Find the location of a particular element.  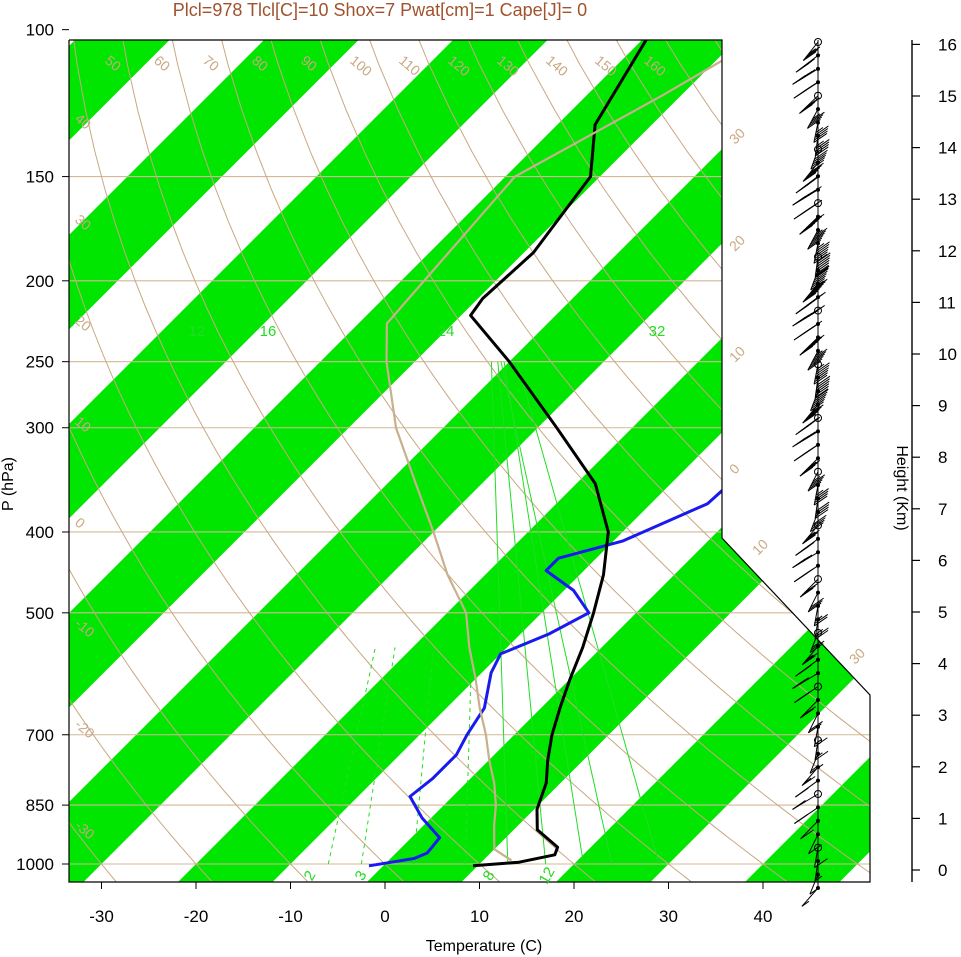

height-tick-label: 6 is located at coordinates (942, 560).